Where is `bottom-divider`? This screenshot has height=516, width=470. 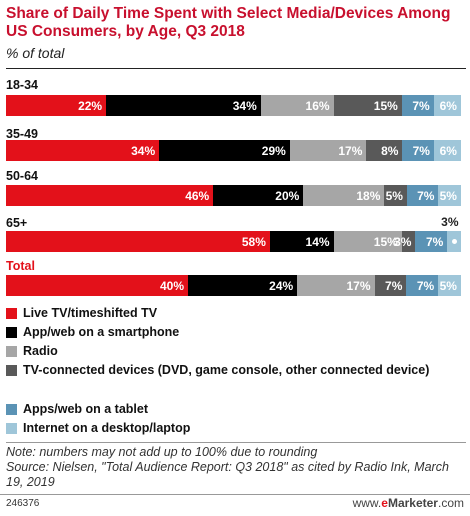
bottom-divider is located at coordinates (236, 442).